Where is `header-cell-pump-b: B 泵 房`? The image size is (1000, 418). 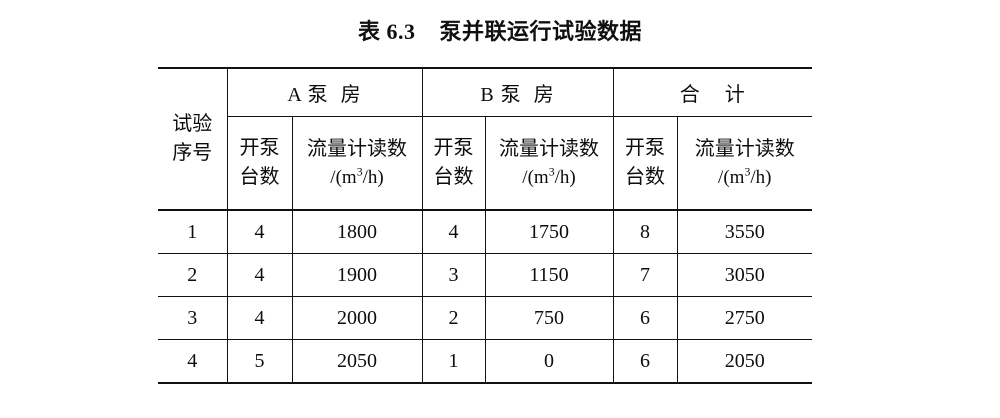 header-cell-pump-b: B 泵 房 is located at coordinates (517, 92).